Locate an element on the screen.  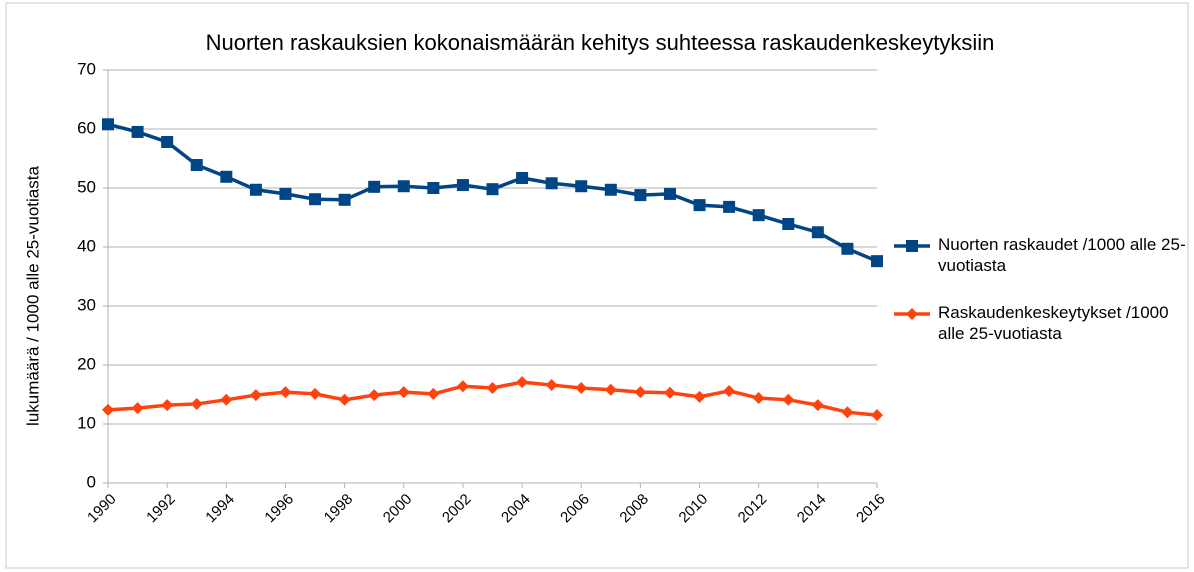
x-tick-label: 2000 is located at coordinates (398, 509).